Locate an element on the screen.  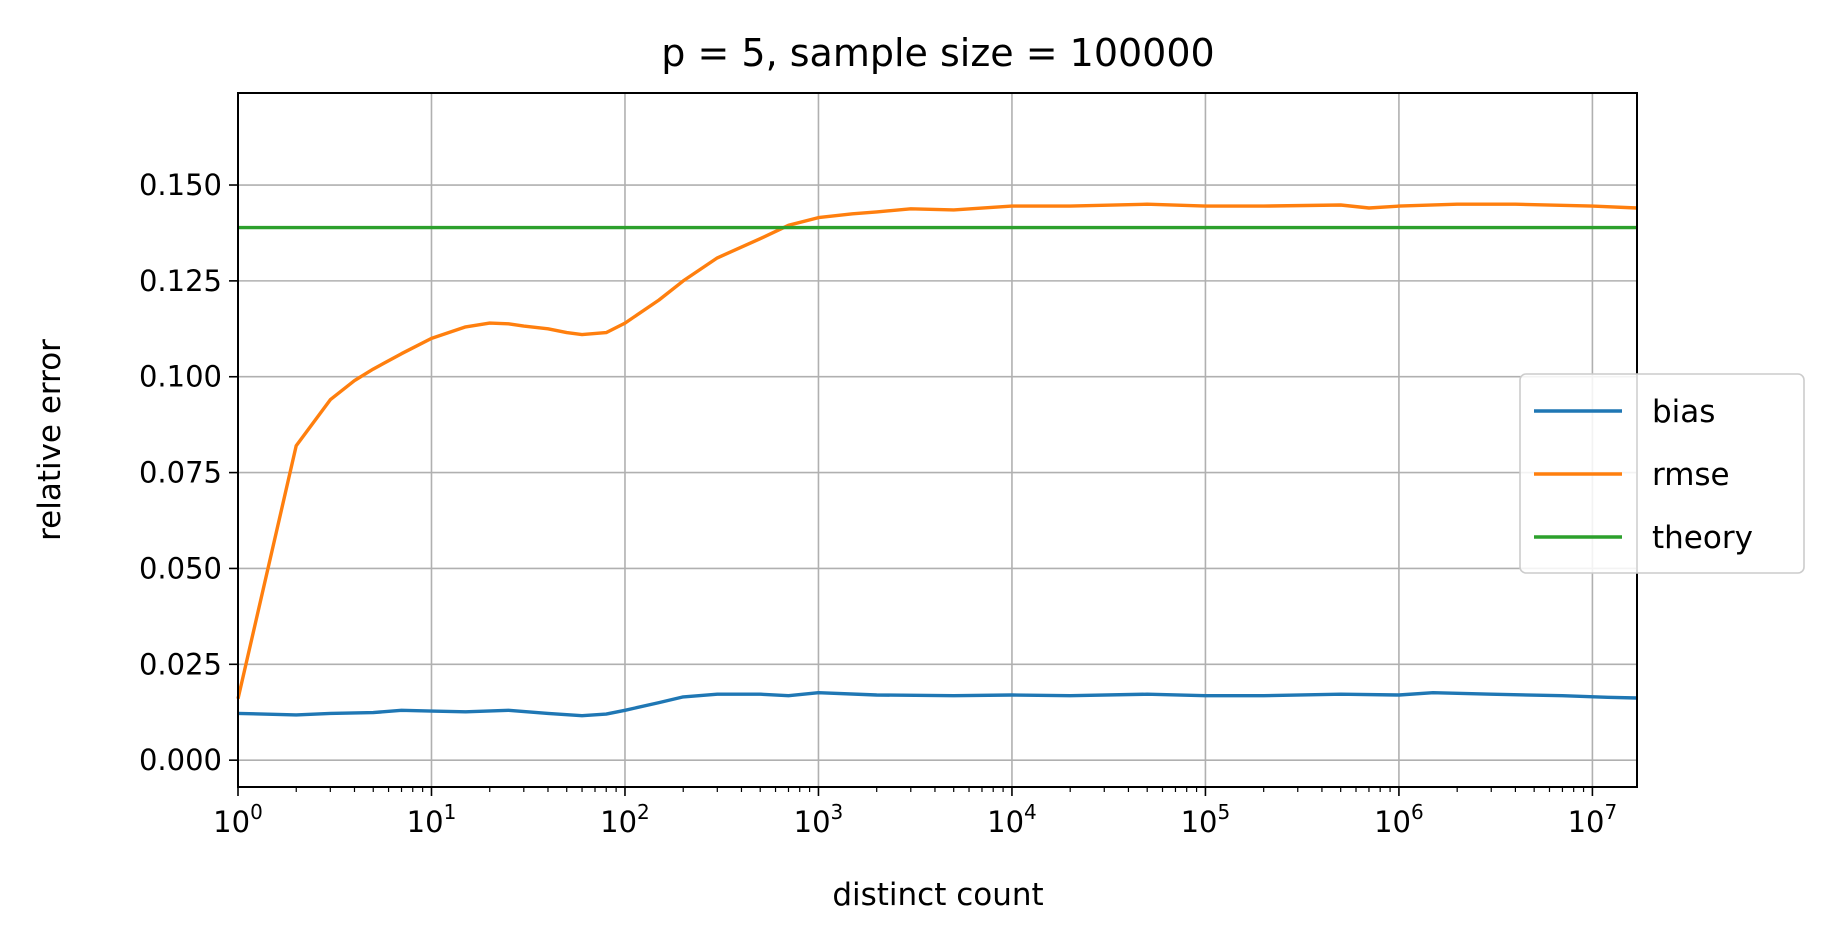
legend-label-bias: bias is located at coordinates (1683, 412).